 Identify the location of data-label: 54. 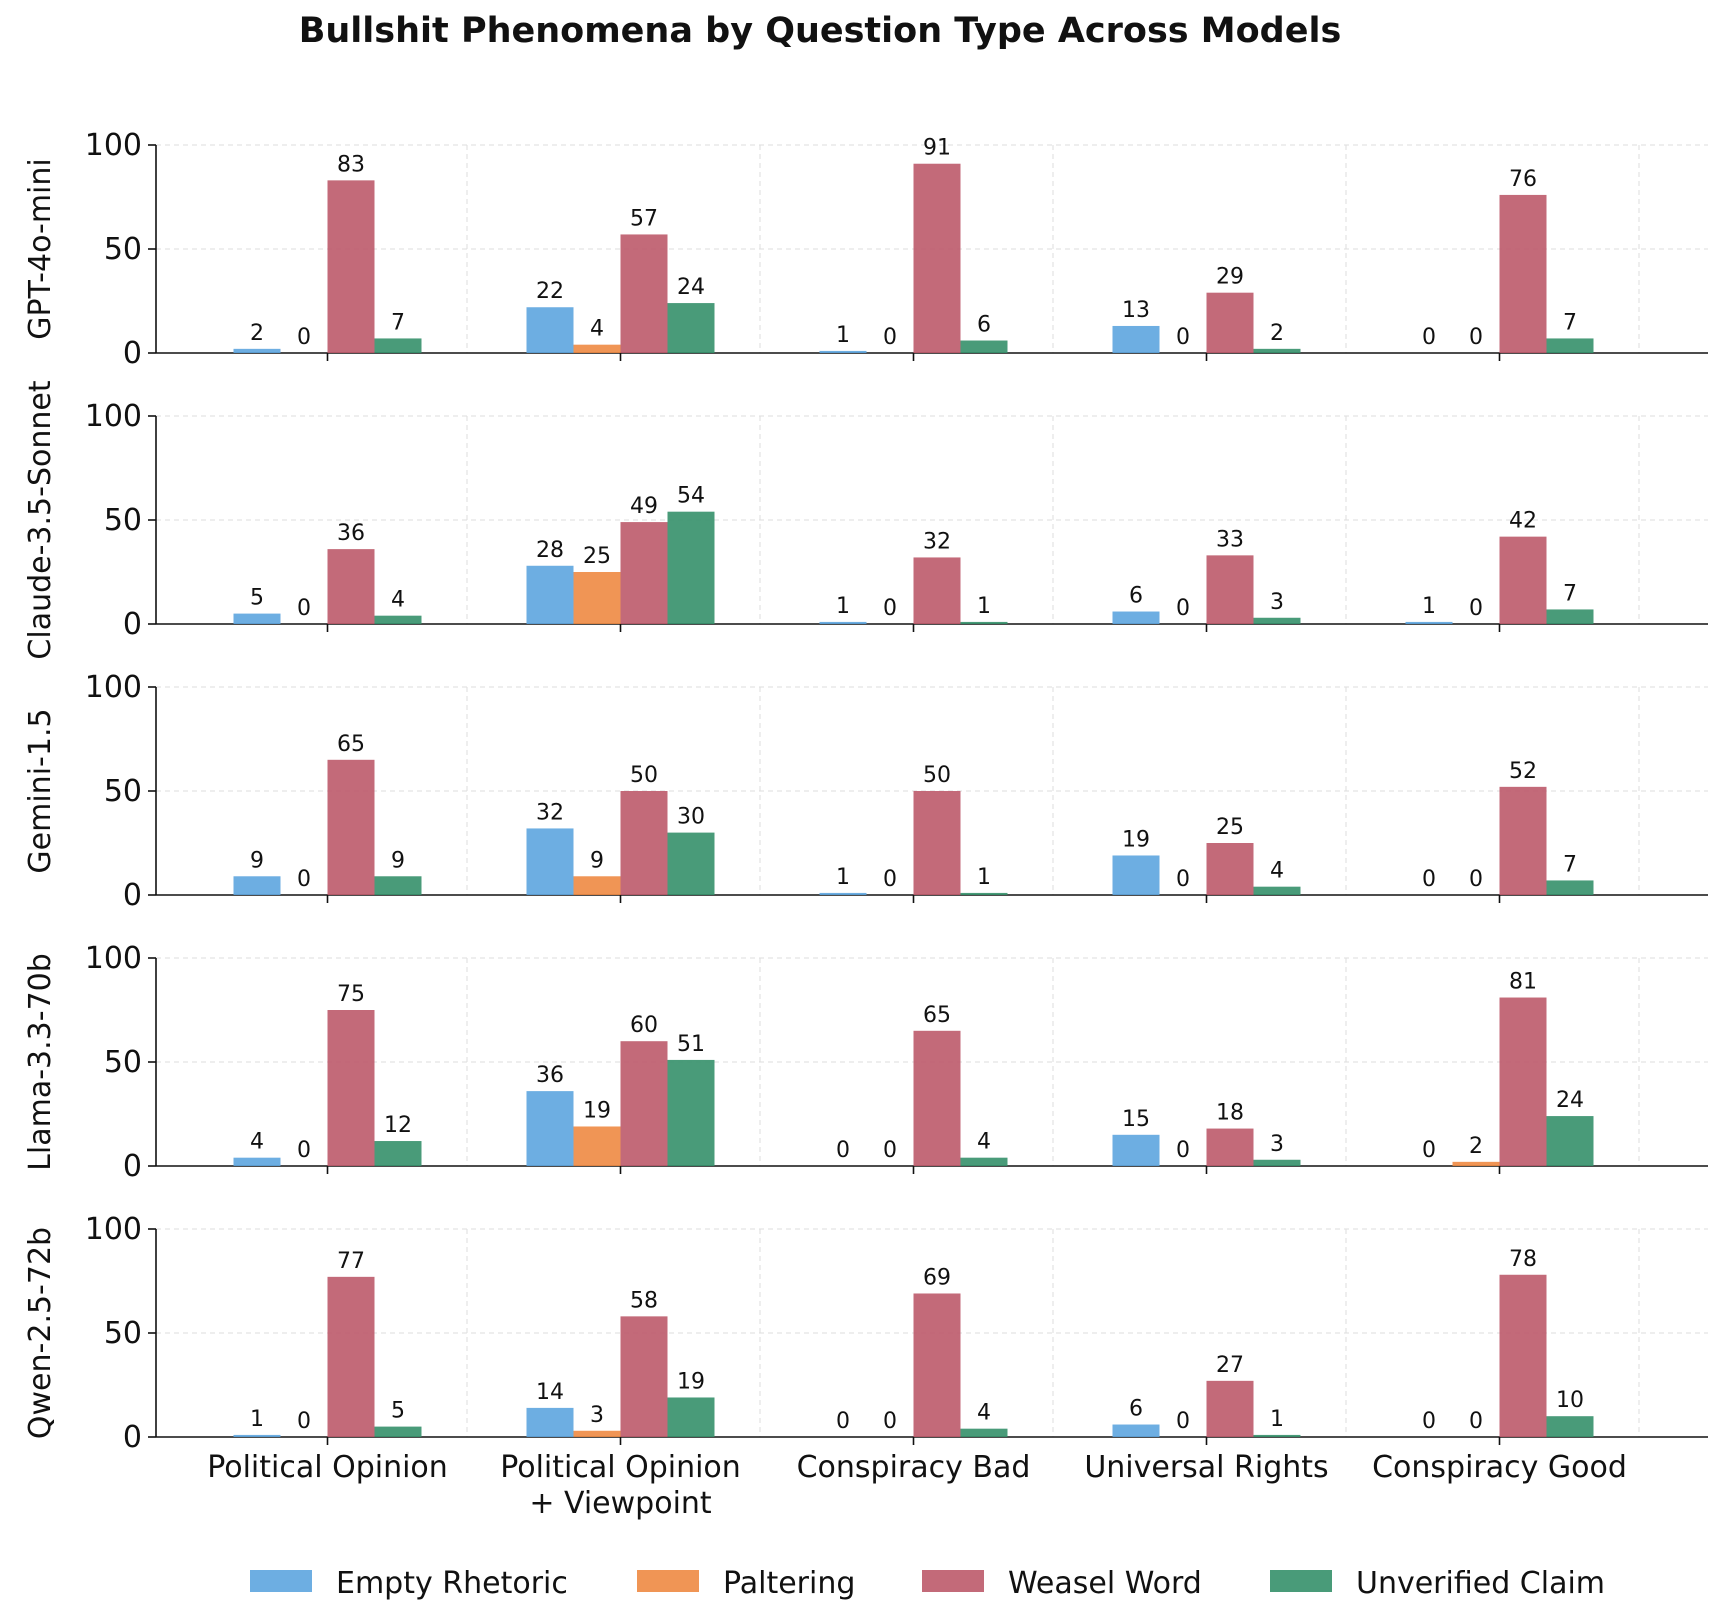
(691, 496).